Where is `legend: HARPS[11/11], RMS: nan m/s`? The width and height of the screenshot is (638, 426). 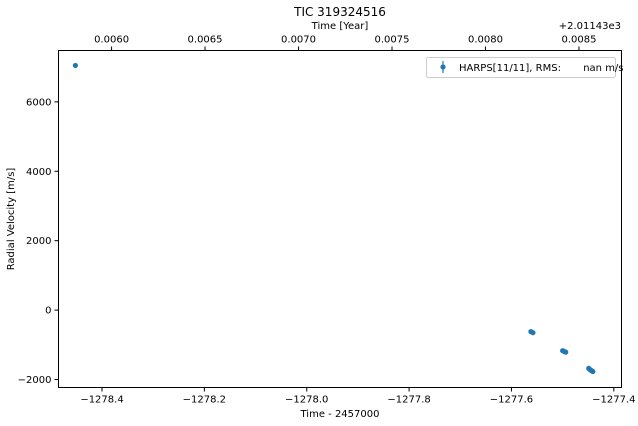 legend: HARPS[11/11], RMS: nan m/s is located at coordinates (525, 67).